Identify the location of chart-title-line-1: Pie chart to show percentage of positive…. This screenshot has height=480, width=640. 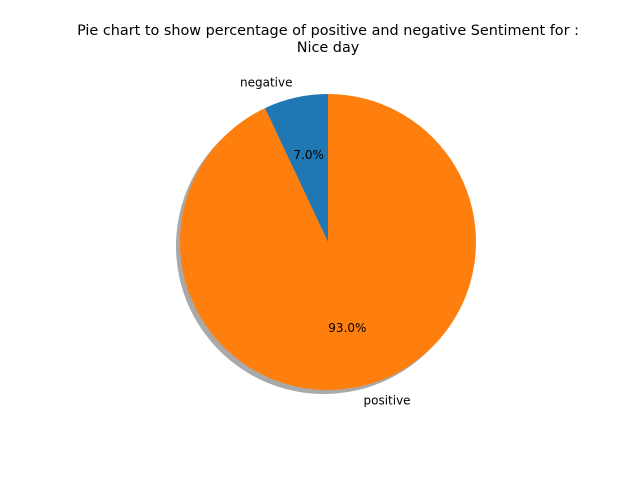
(328, 31).